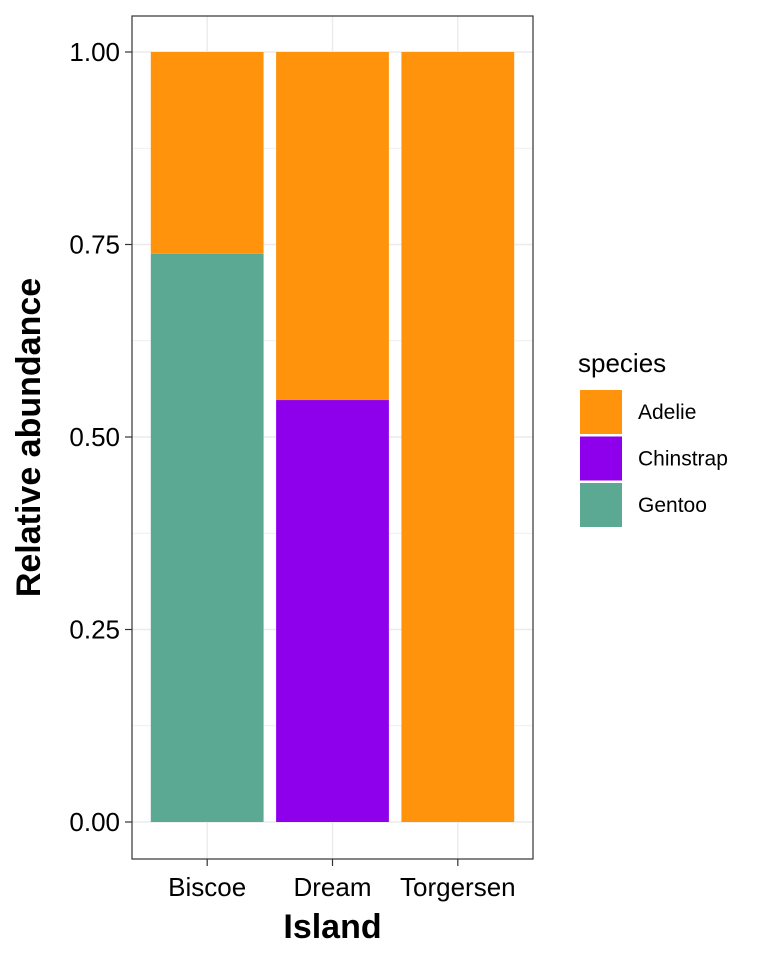 The width and height of the screenshot is (768, 960). What do you see at coordinates (601, 412) in the screenshot?
I see `legend-key-adelie` at bounding box center [601, 412].